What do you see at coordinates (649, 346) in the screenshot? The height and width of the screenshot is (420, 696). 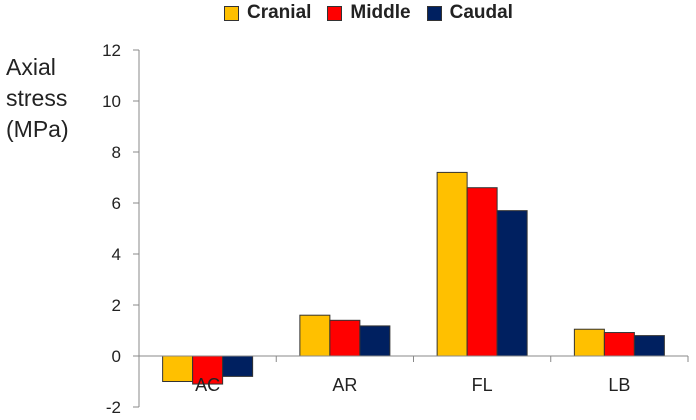 I see `bar-caudal-lb` at bounding box center [649, 346].